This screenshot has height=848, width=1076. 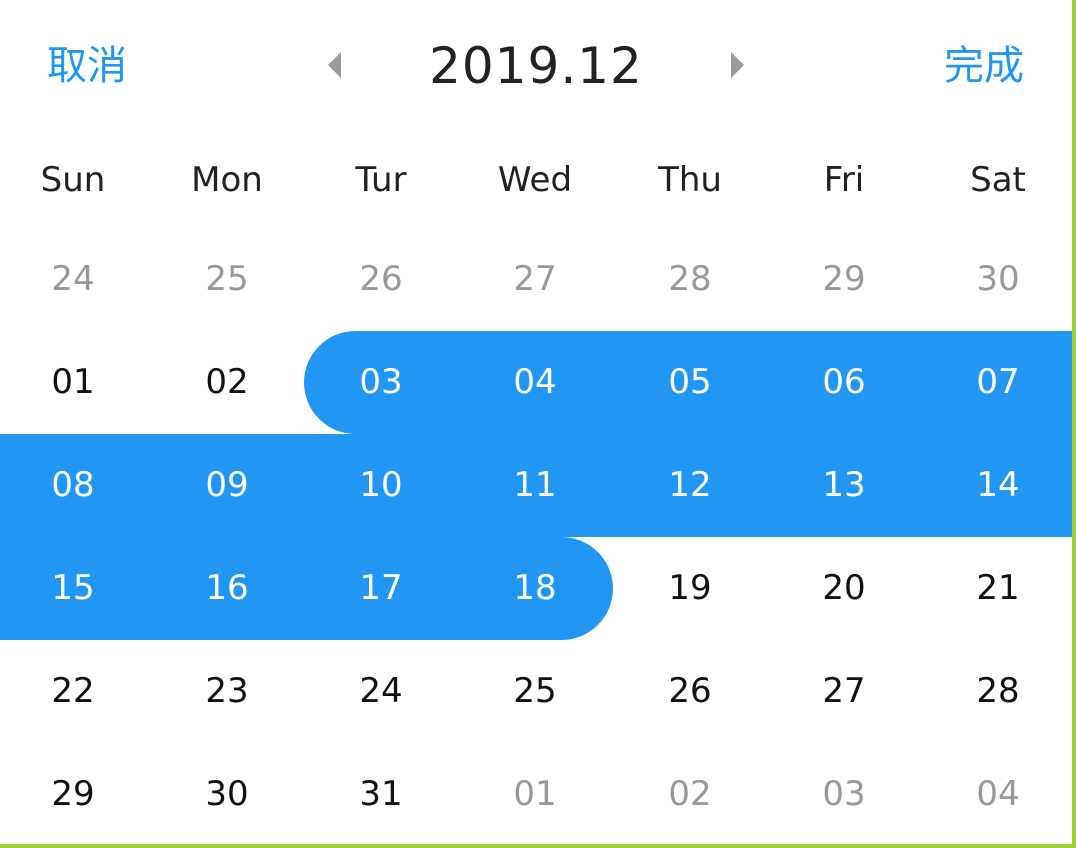 I want to click on calendar-day: 01, so click(x=73, y=382).